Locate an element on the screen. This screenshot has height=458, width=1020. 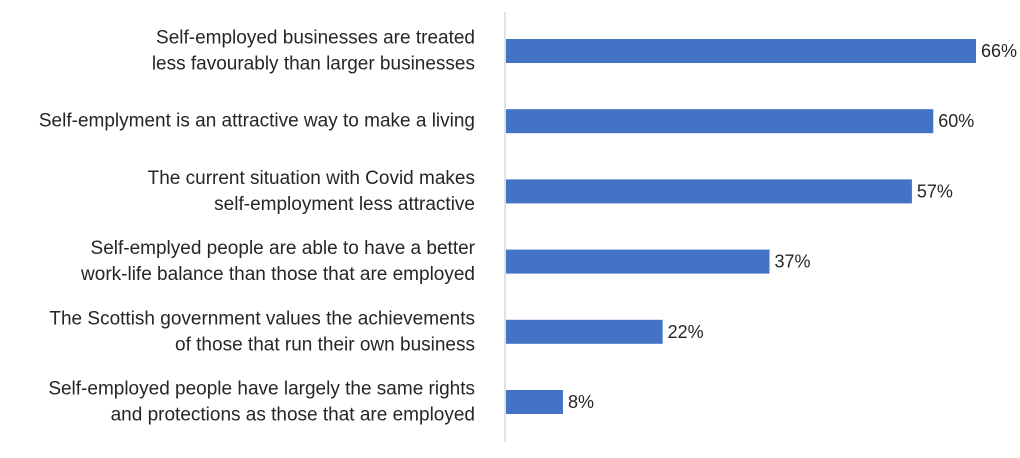
data-label-4: 22% is located at coordinates (686, 332).